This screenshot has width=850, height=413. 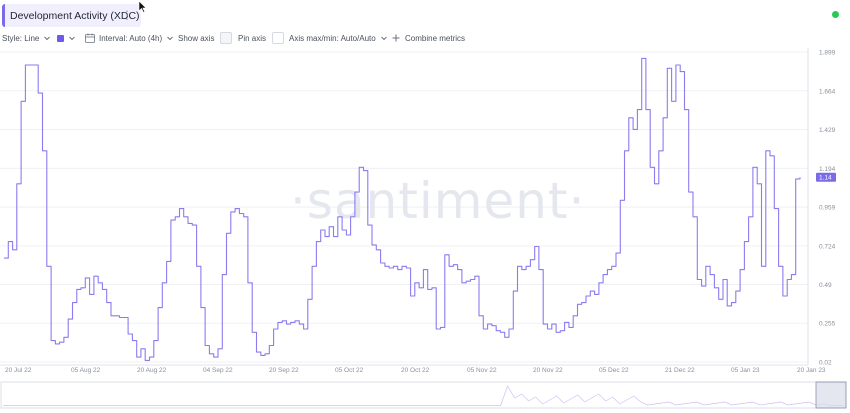 What do you see at coordinates (127, 15) in the screenshot?
I see `kebab-menu-icon: ⋮` at bounding box center [127, 15].